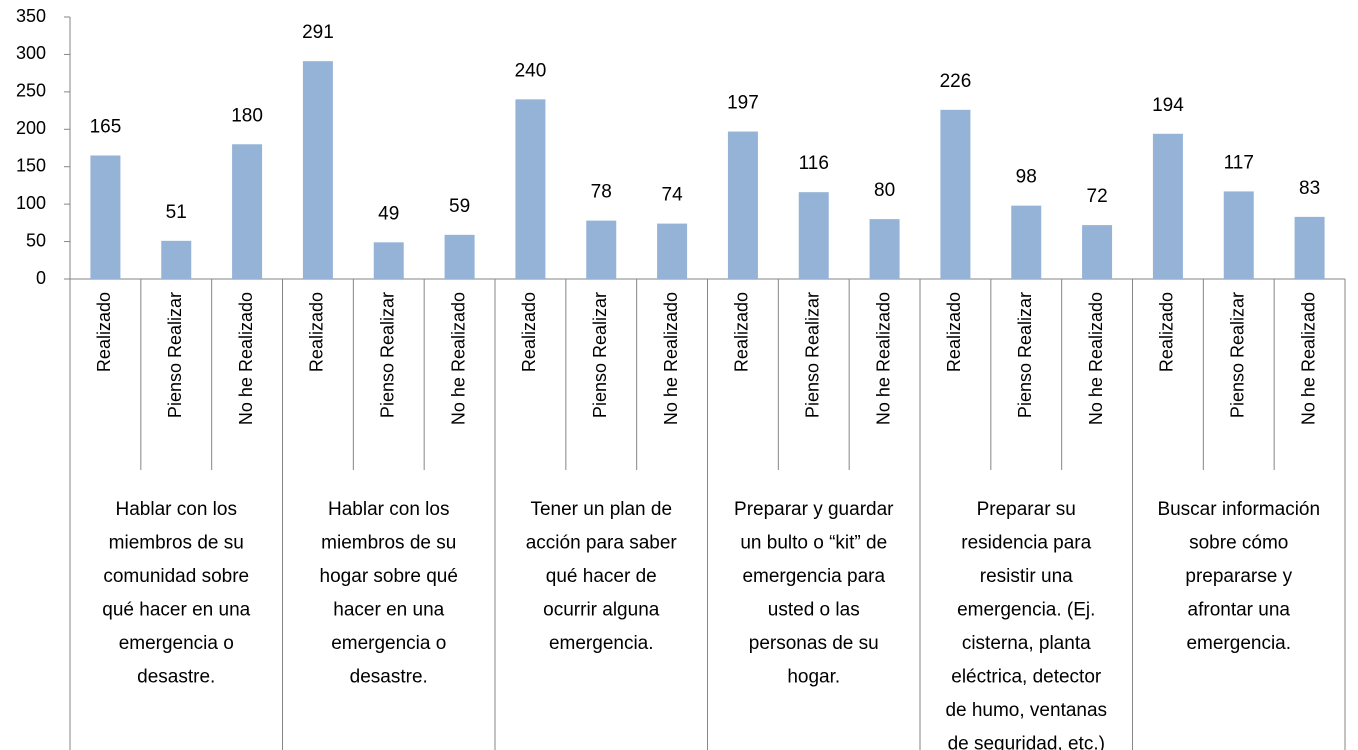 Image resolution: width=1358 pixels, height=750 pixels. Describe the element at coordinates (176, 212) in the screenshot. I see `data-label: 51` at that location.